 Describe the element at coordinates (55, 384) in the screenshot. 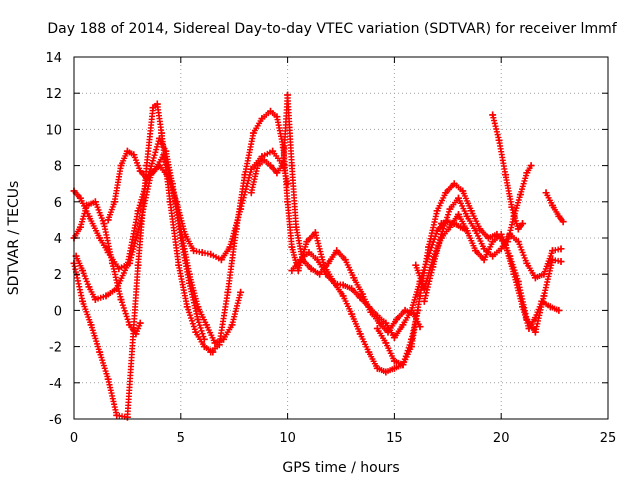

I see `y-tick-label: -4` at that location.